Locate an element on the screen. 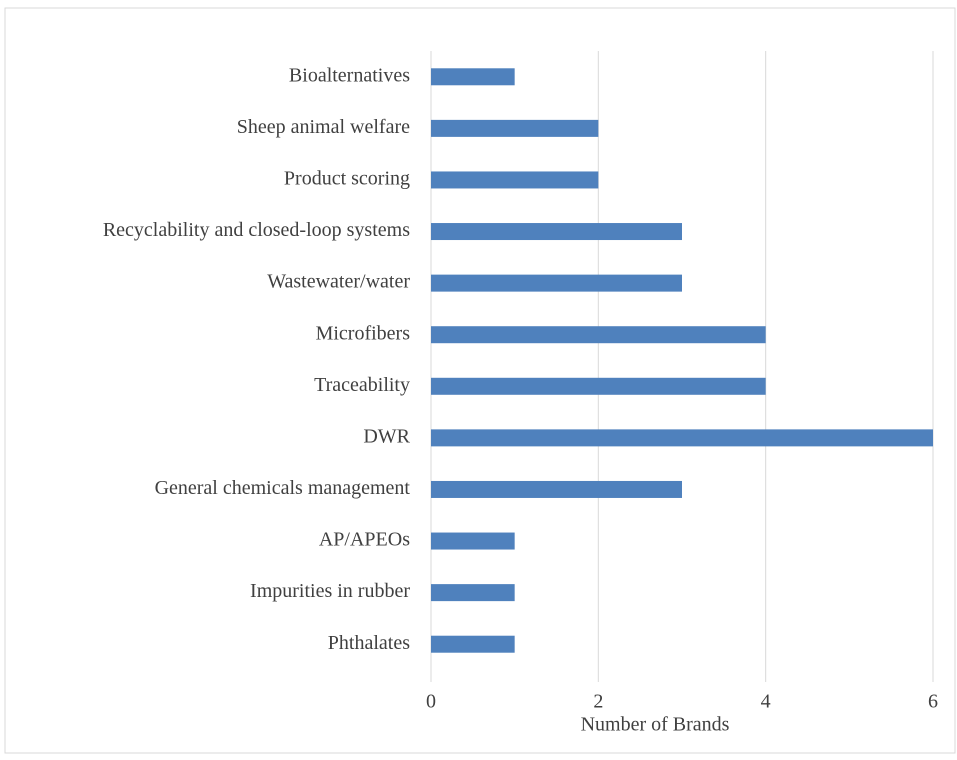  y-tick-label: Sheep animal welfare is located at coordinates (323, 127).